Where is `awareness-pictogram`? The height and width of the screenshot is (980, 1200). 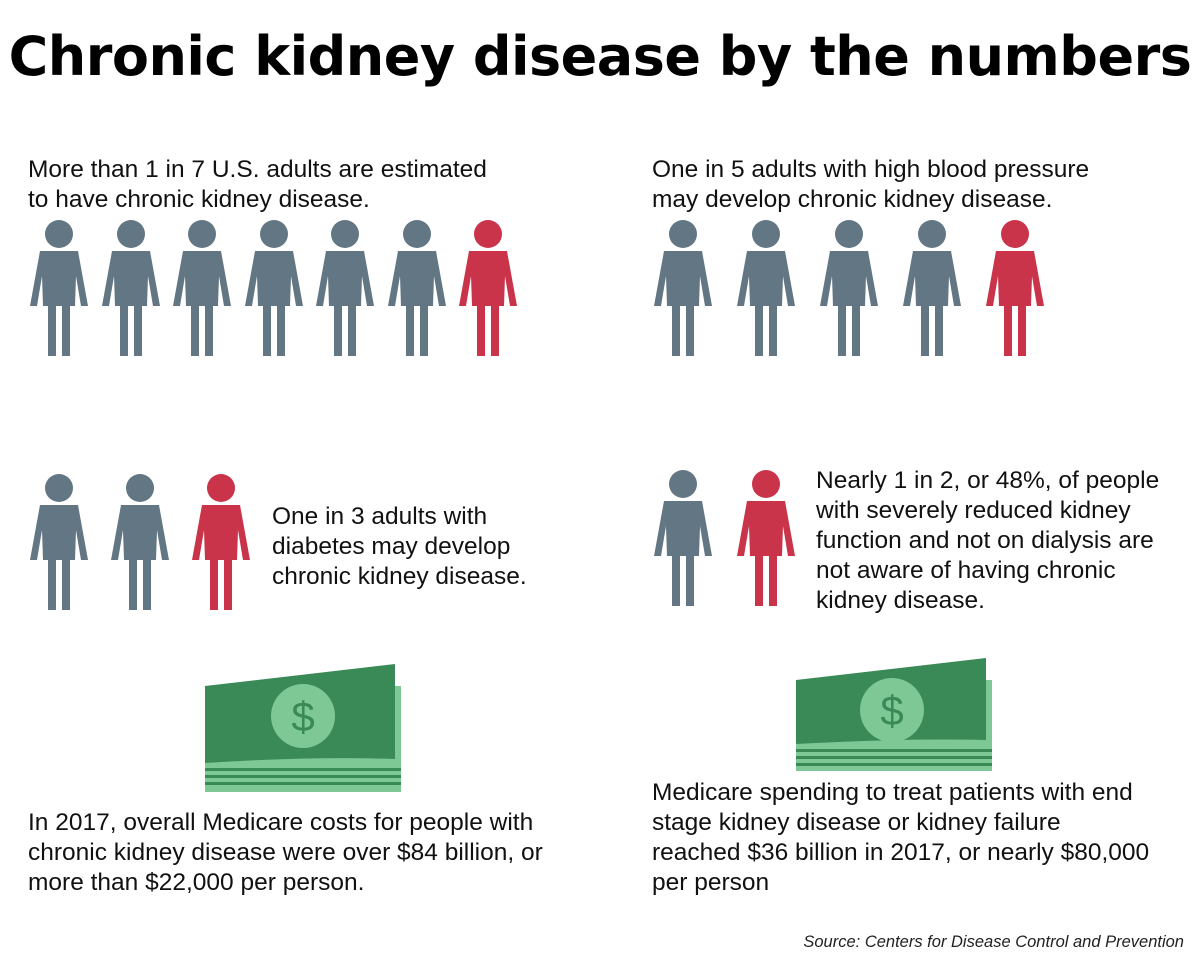
awareness-pictogram is located at coordinates (737, 540).